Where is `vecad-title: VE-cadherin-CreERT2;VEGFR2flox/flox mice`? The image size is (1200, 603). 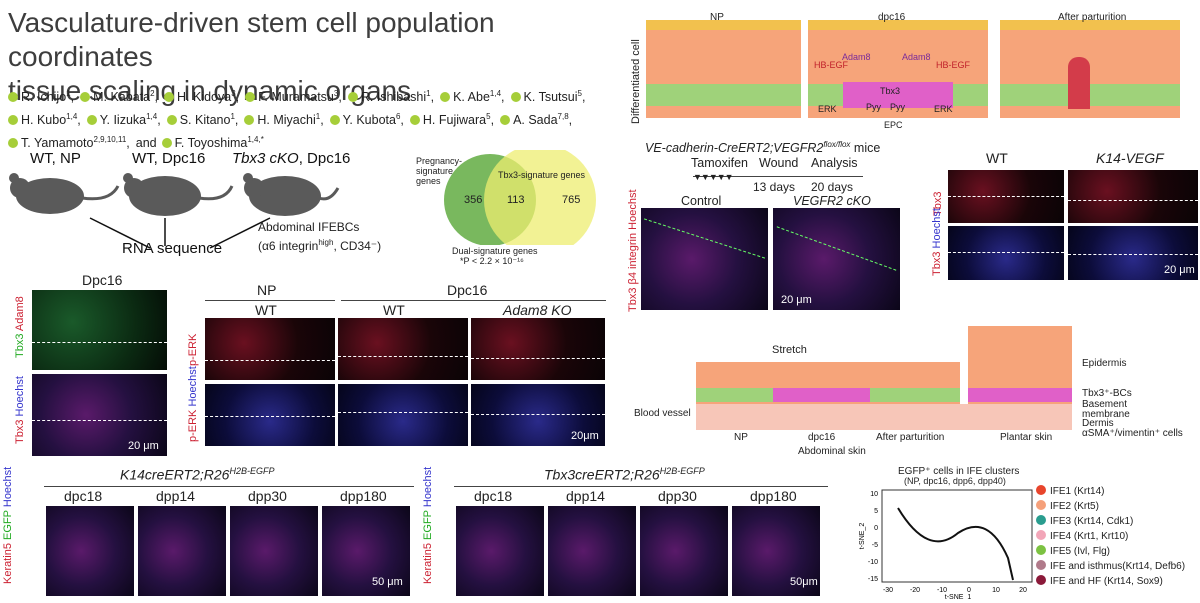
vecad-title: VE-cadherin-CreERT2;VEGFR2flox/flox mice is located at coordinates (763, 148).